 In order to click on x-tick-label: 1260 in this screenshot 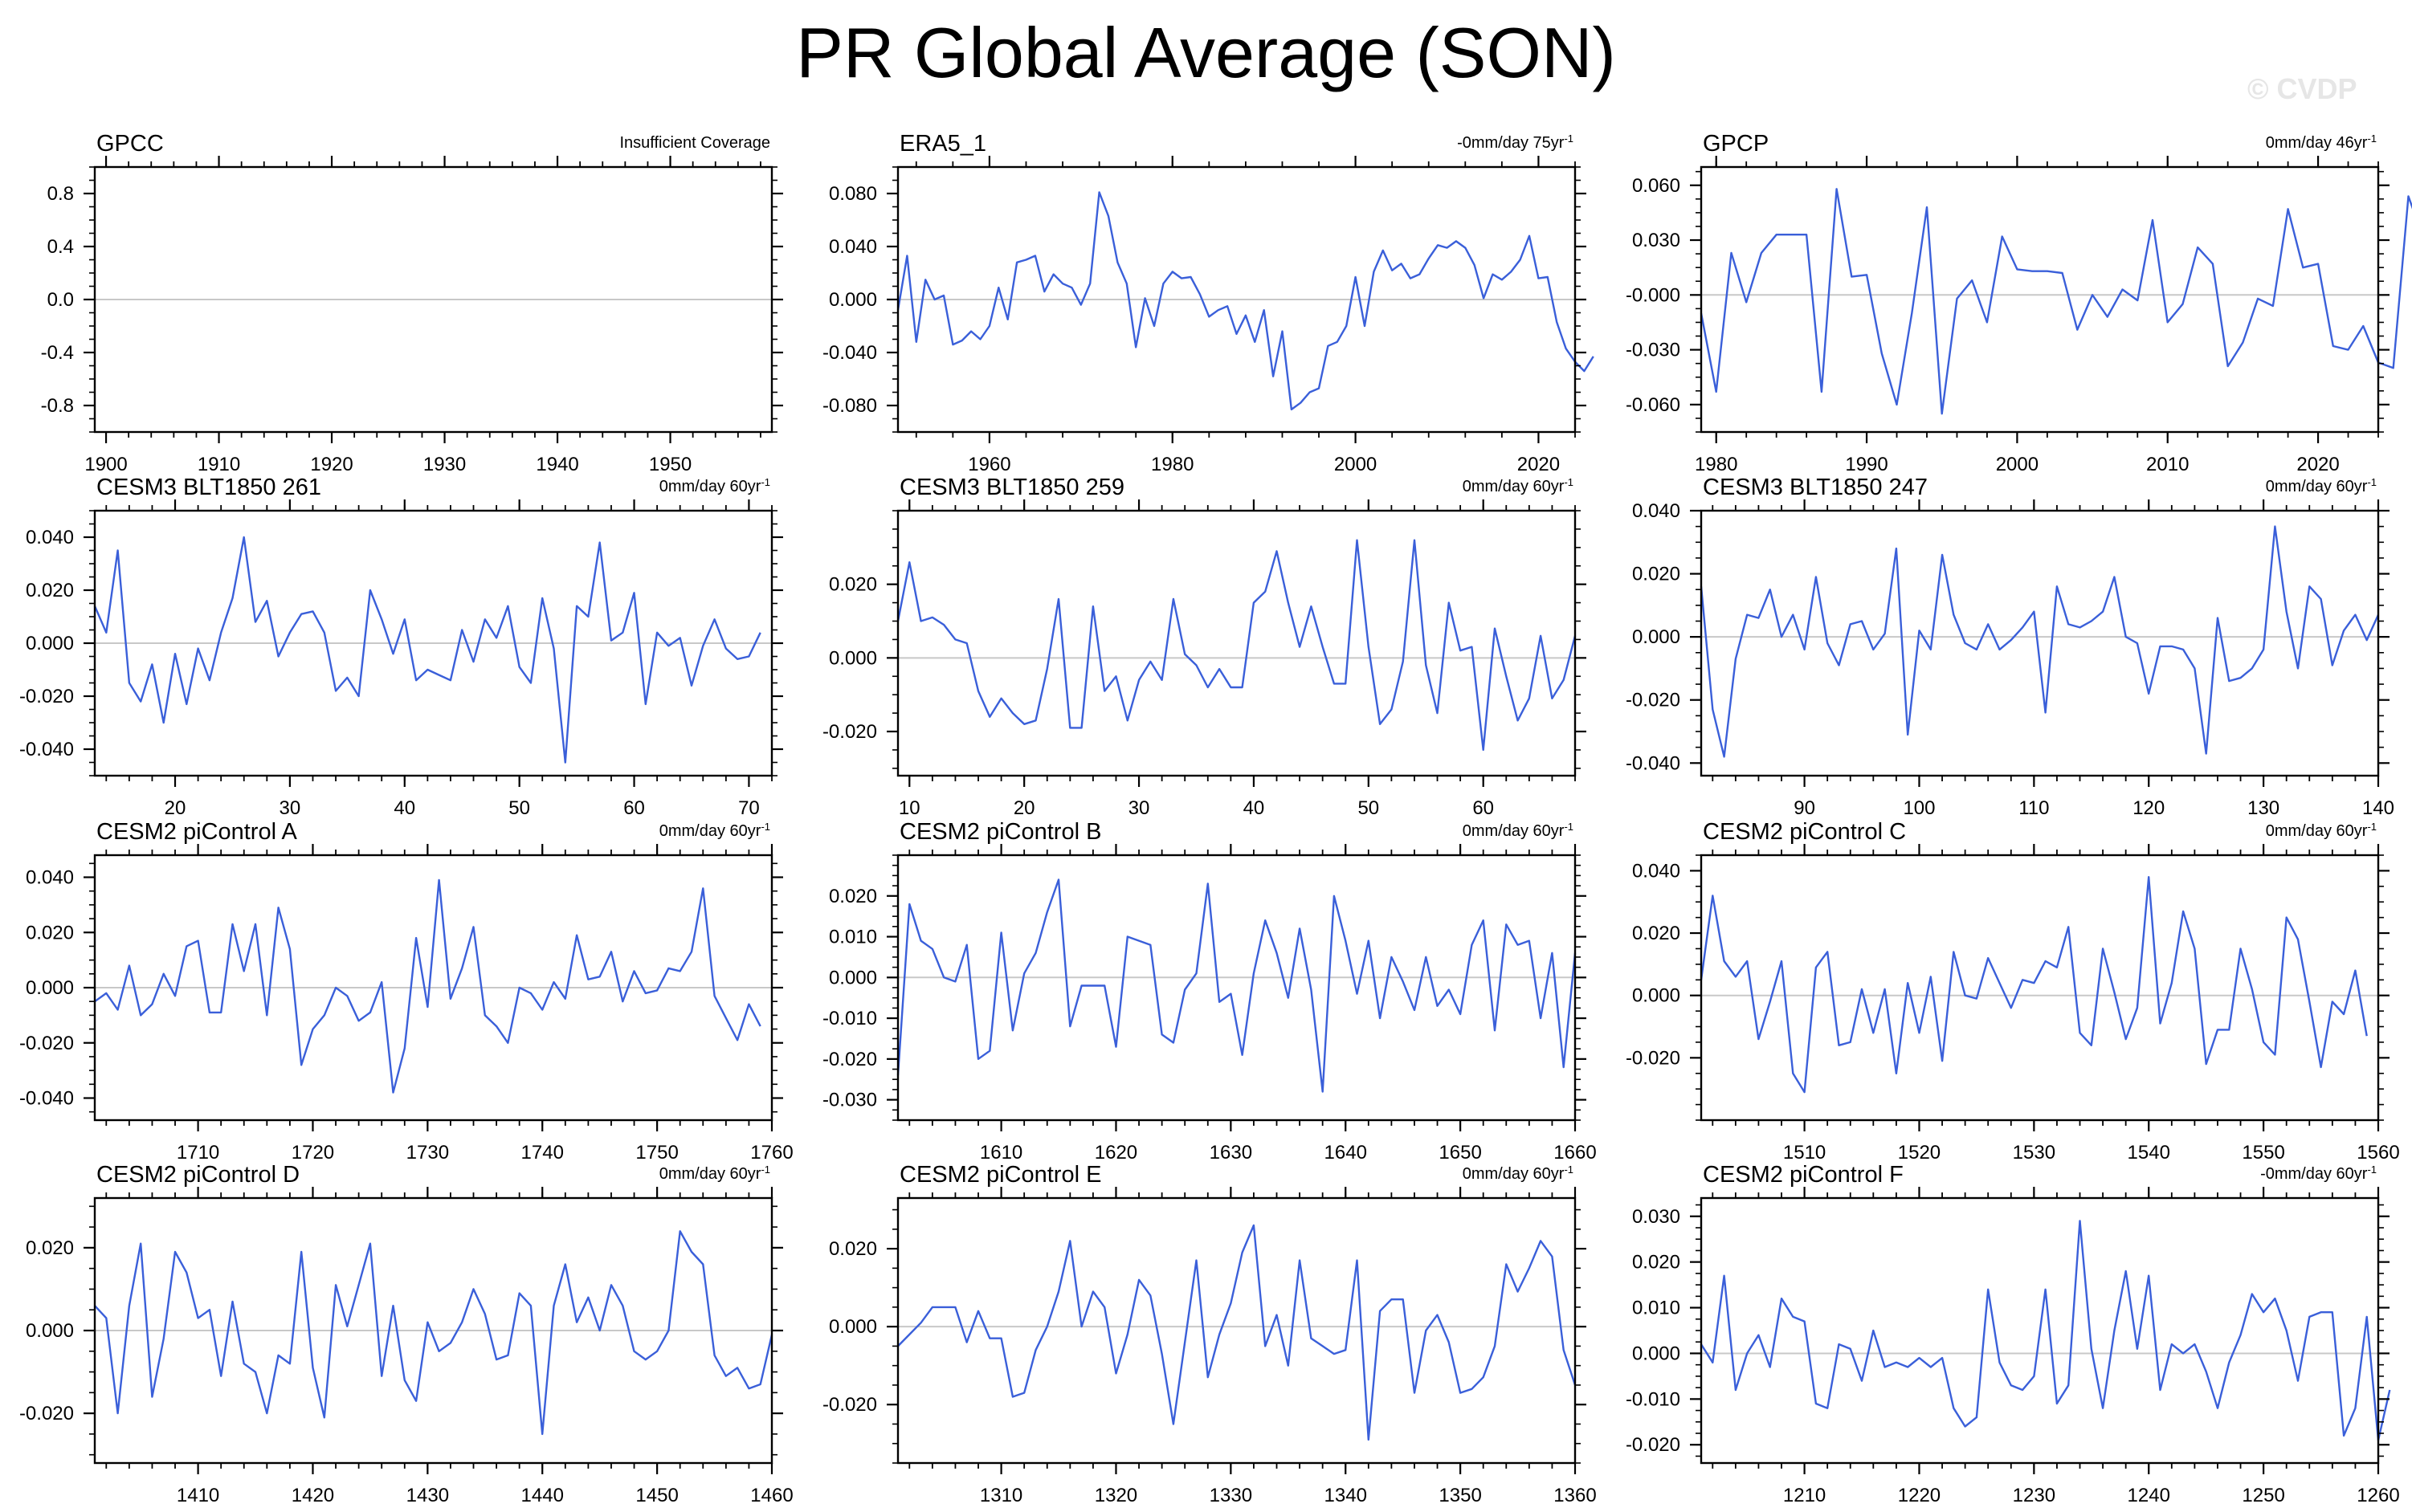, I will do `click(2378, 1495)`.